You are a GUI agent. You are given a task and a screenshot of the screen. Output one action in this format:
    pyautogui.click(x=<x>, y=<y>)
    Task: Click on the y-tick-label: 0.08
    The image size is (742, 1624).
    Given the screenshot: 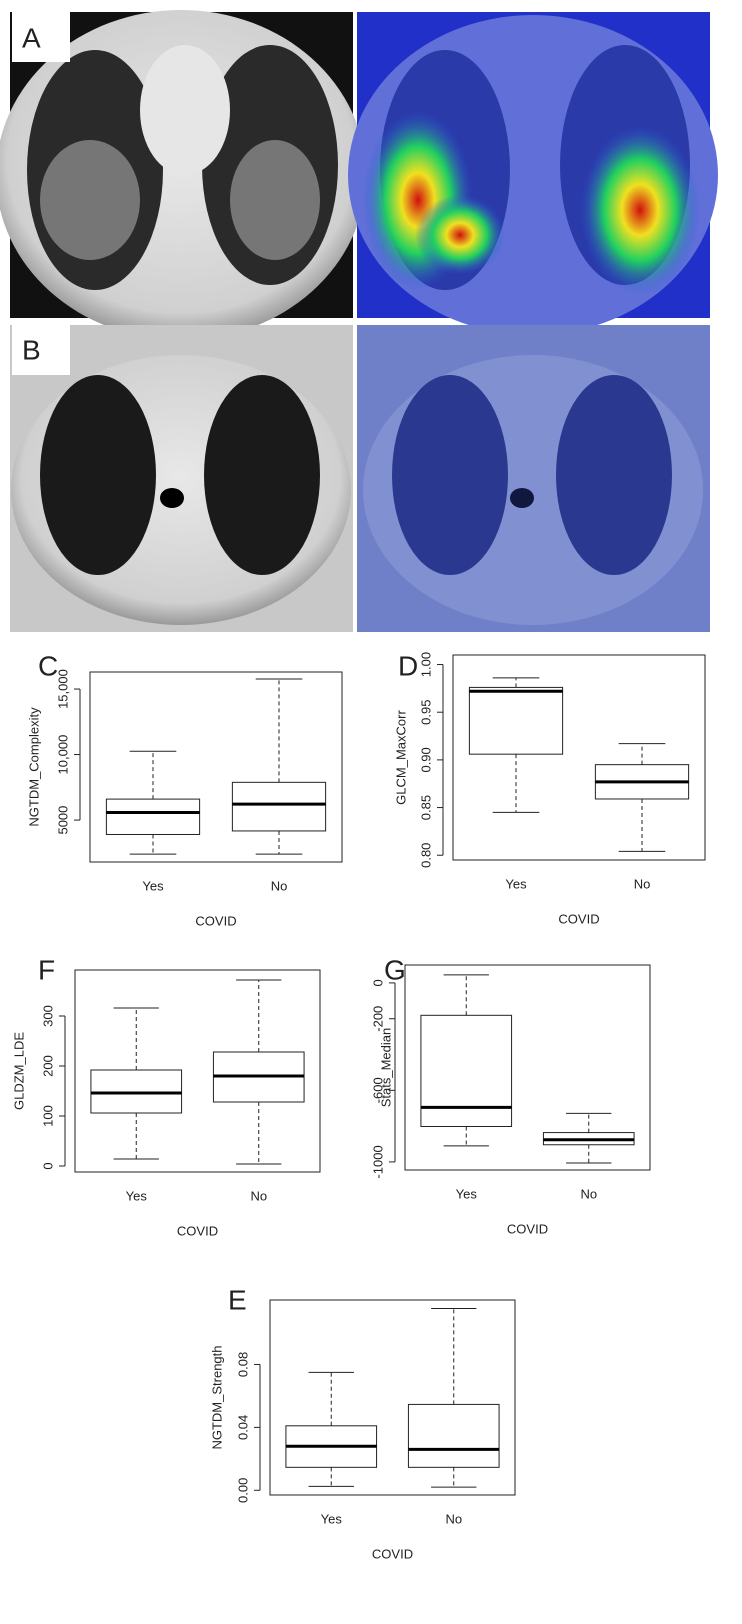 What is the action you would take?
    pyautogui.click(x=242, y=1364)
    